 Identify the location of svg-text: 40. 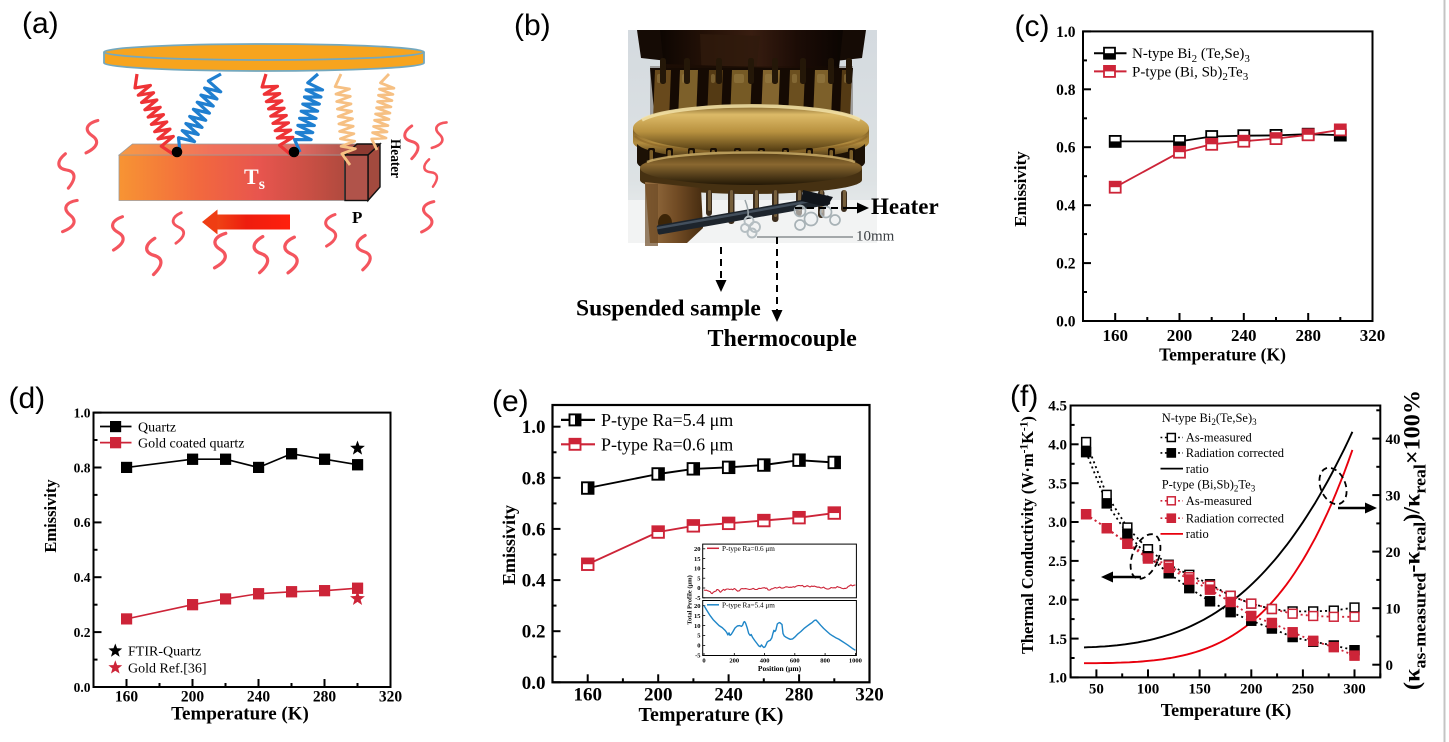
(1393, 440).